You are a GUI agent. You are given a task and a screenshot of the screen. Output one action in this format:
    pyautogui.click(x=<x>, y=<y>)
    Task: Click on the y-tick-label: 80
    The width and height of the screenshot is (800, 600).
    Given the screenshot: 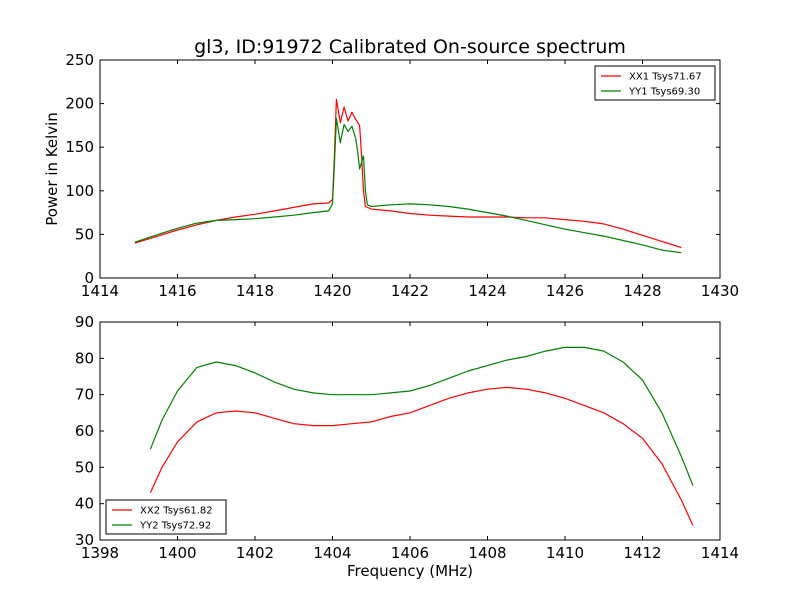 What is the action you would take?
    pyautogui.click(x=84, y=358)
    